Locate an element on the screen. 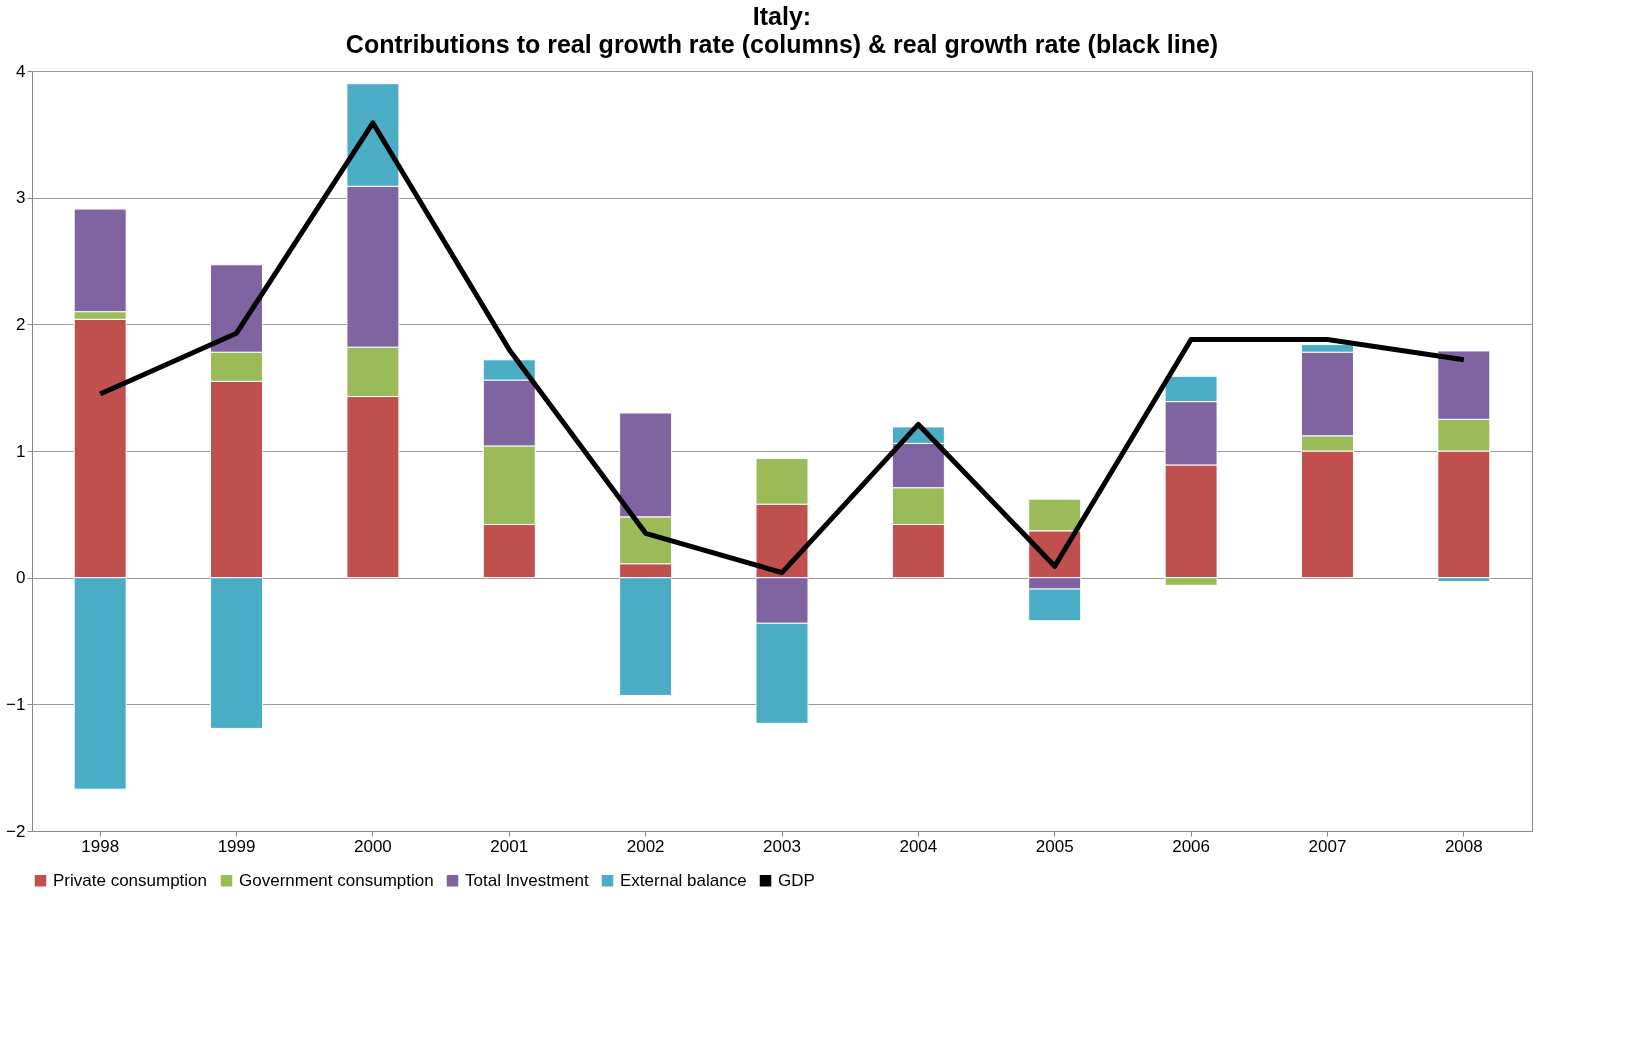  x-tick-label: 2007 is located at coordinates (1327, 846).